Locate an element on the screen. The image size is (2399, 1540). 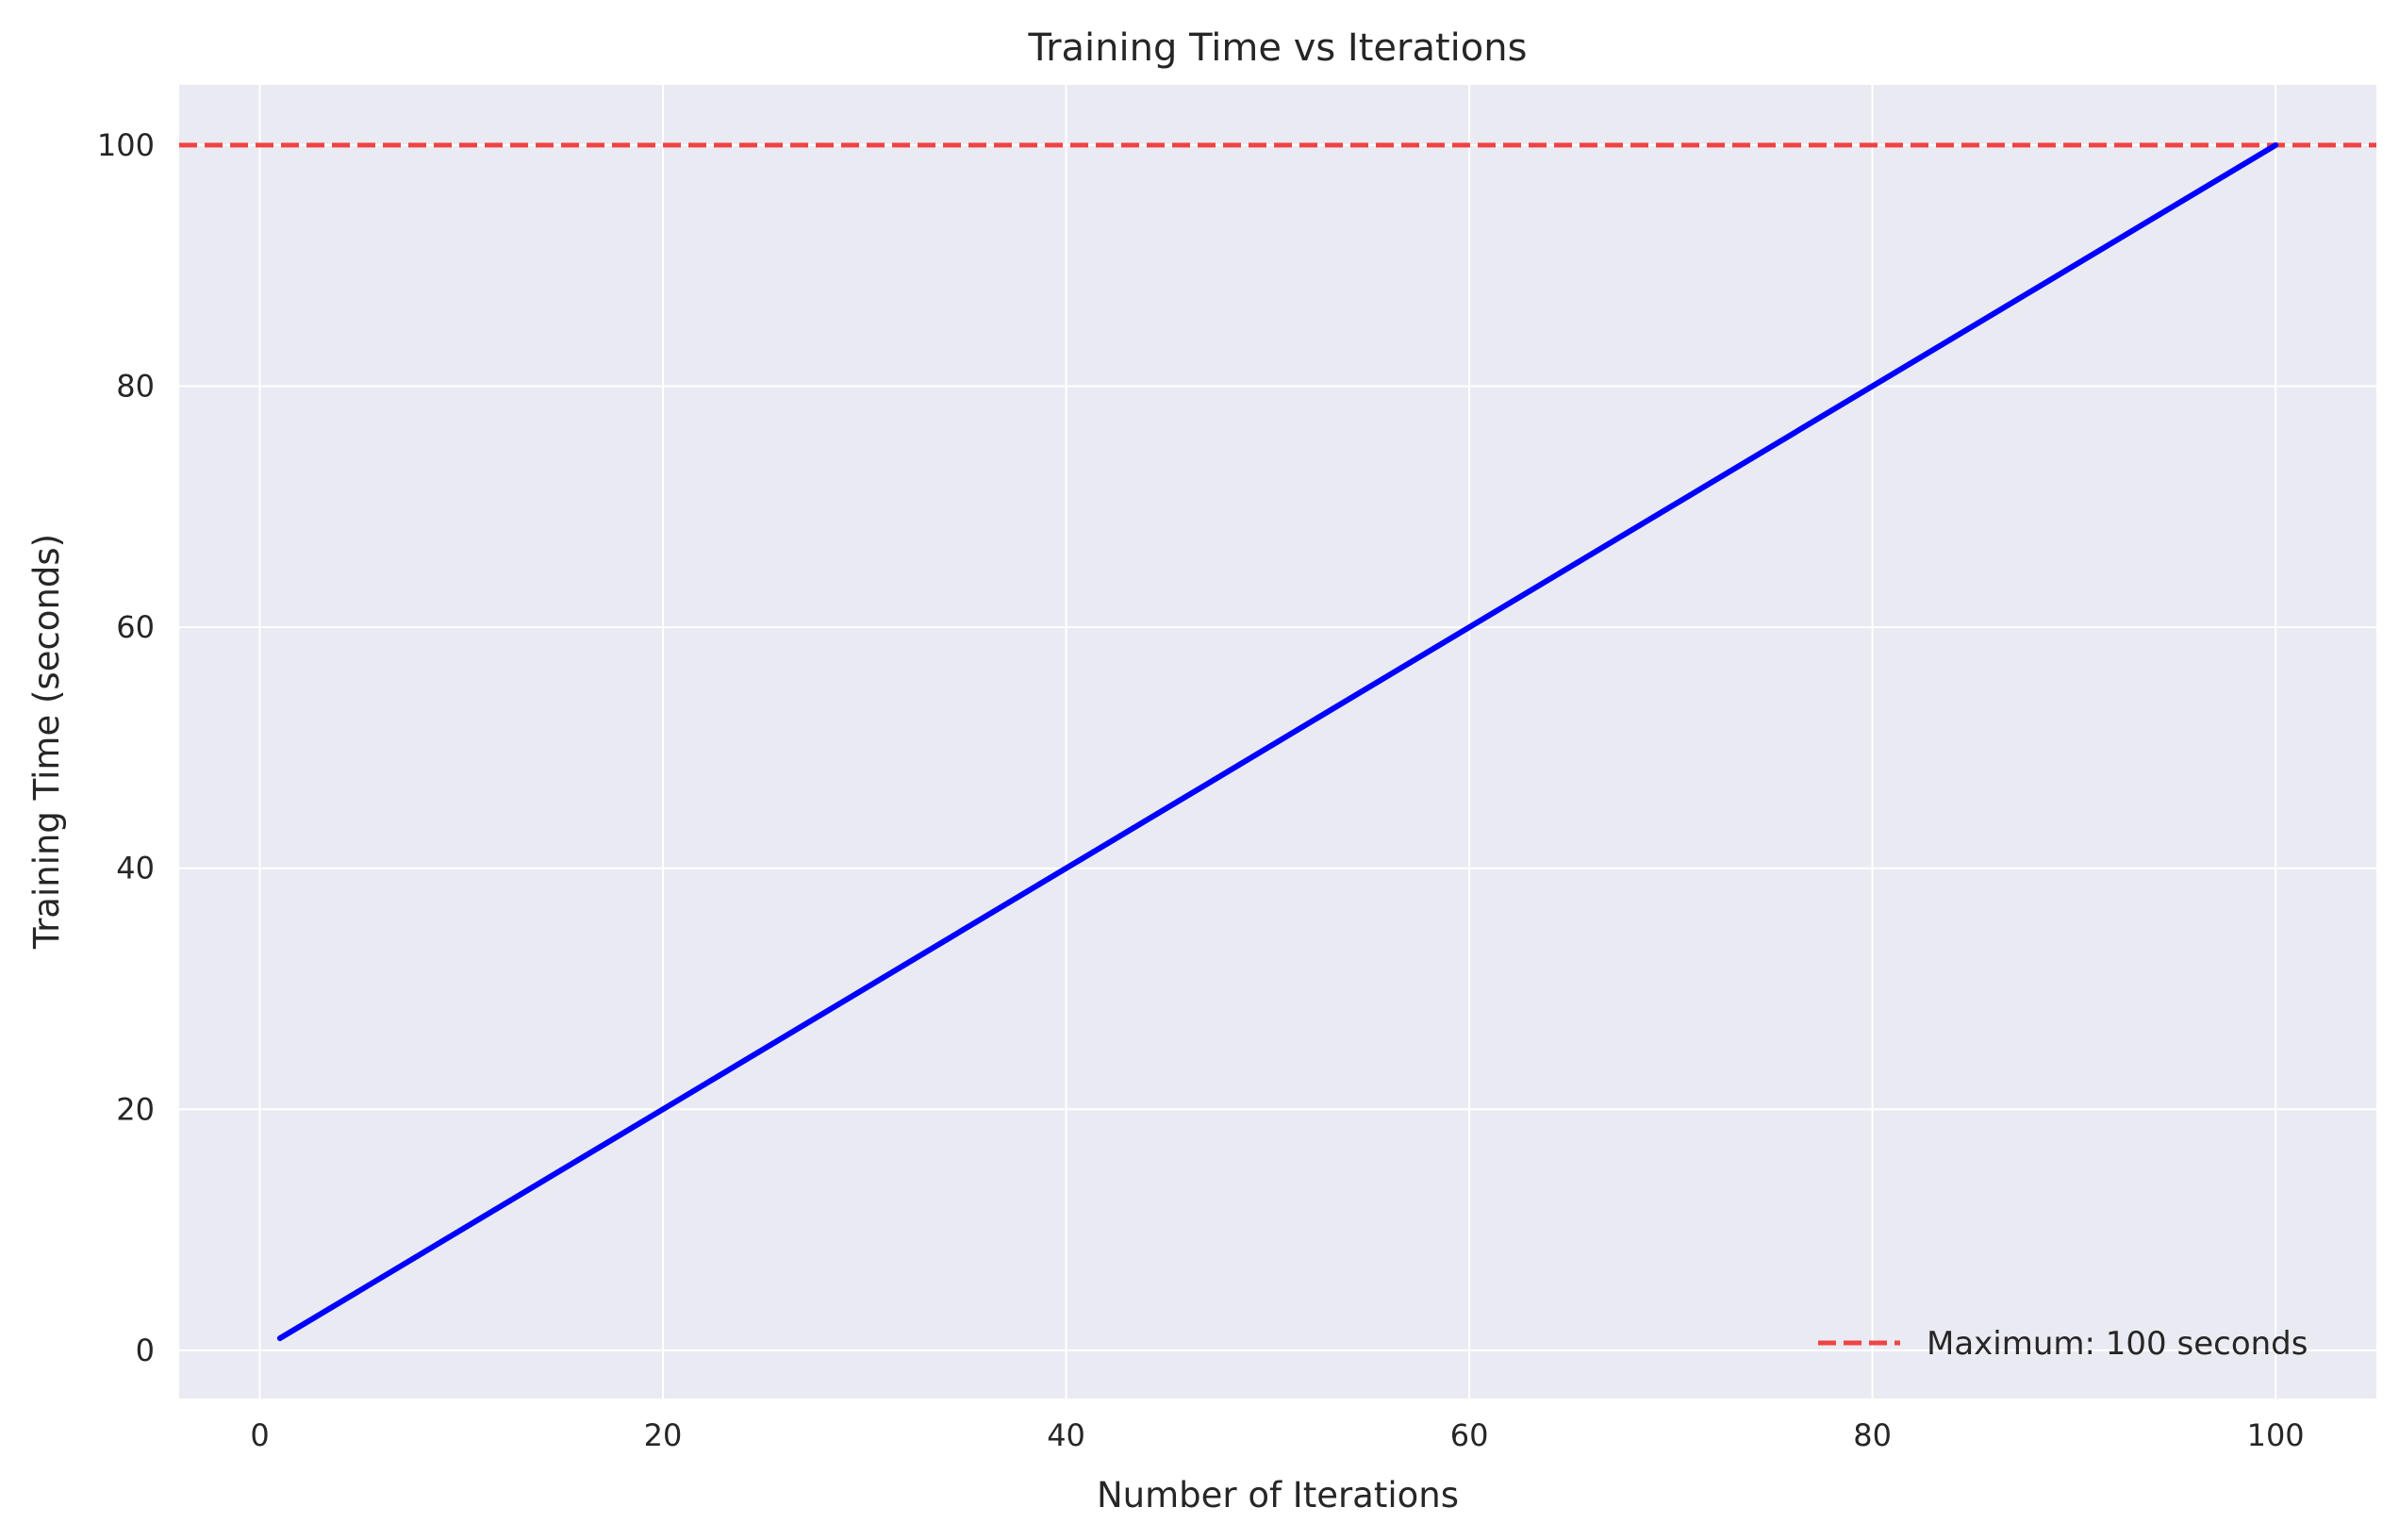
y-tick-label: 0 is located at coordinates (145, 1350).